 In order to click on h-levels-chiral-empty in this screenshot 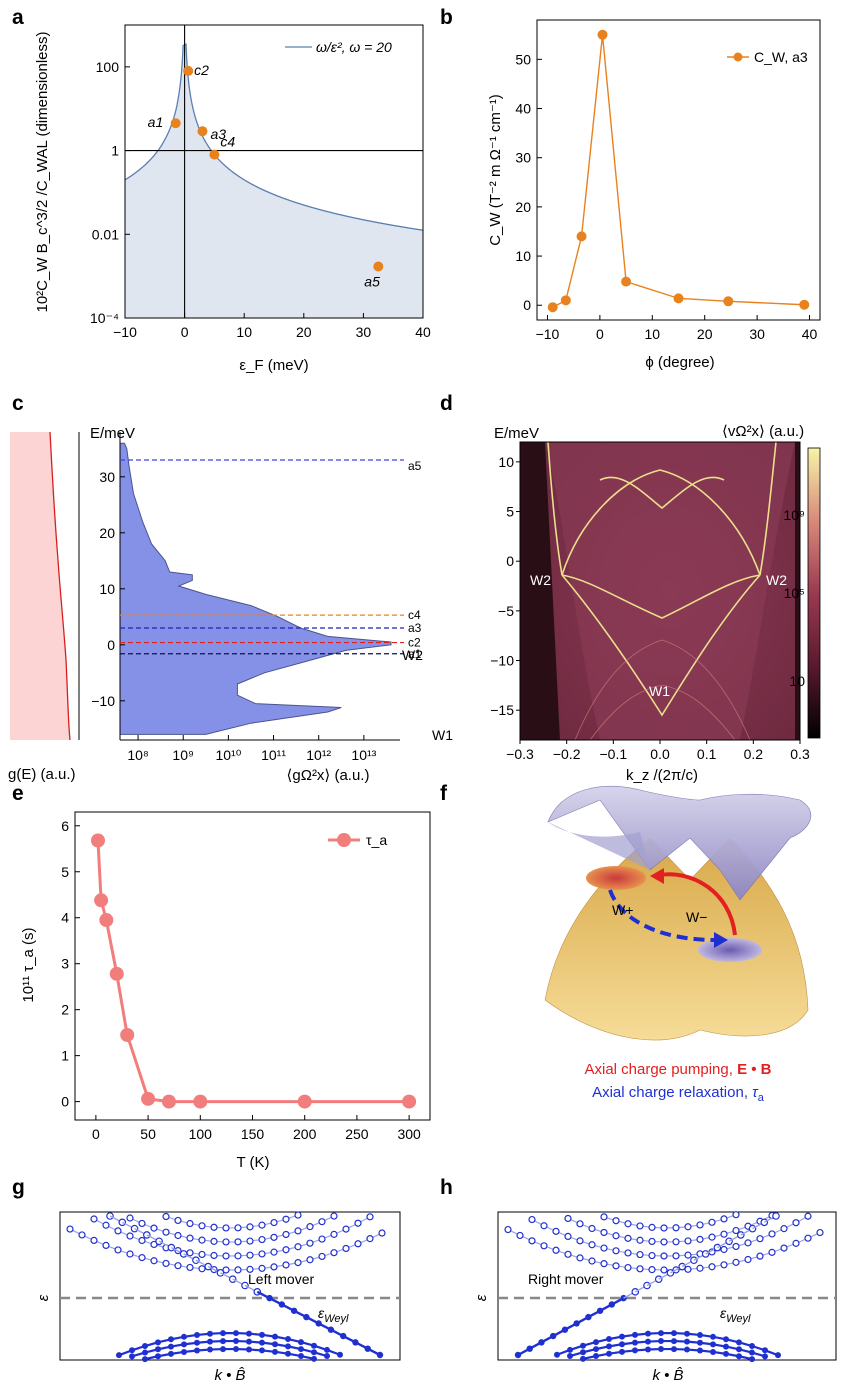, I will do `click(635, 1292)`.